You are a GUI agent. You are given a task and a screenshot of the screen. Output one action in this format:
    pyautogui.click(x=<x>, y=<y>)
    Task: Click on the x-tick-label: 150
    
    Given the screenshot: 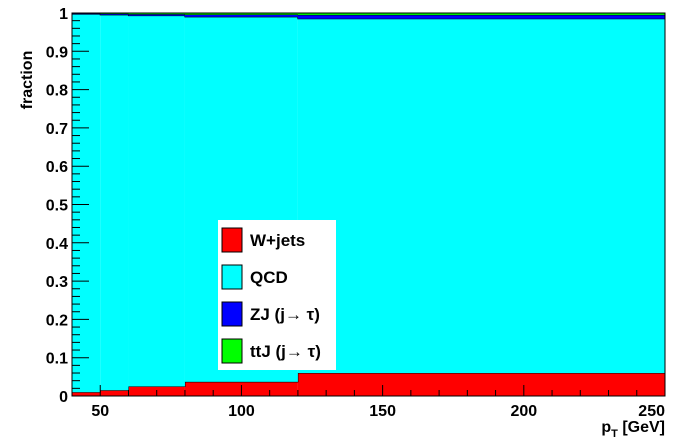 What is the action you would take?
    pyautogui.click(x=382, y=411)
    